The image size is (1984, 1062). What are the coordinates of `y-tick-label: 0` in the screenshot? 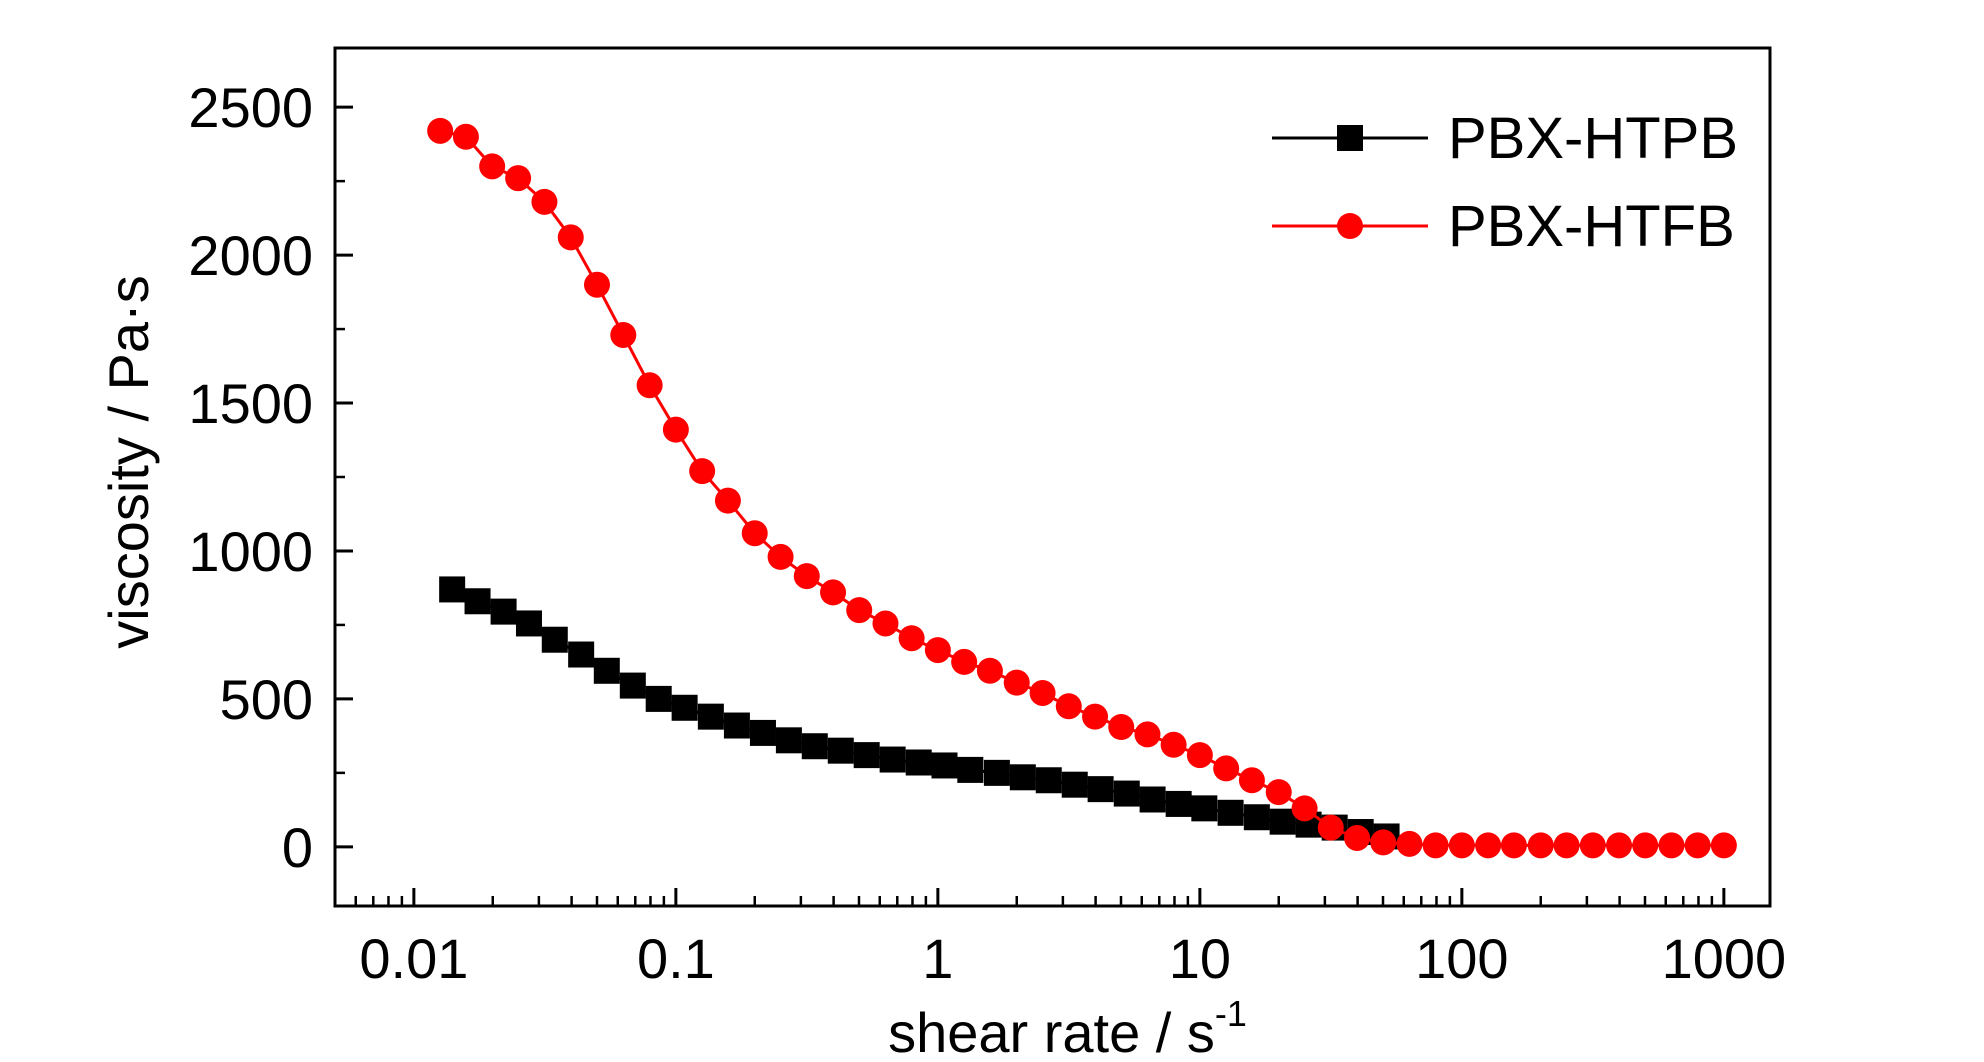 It's located at (297, 847).